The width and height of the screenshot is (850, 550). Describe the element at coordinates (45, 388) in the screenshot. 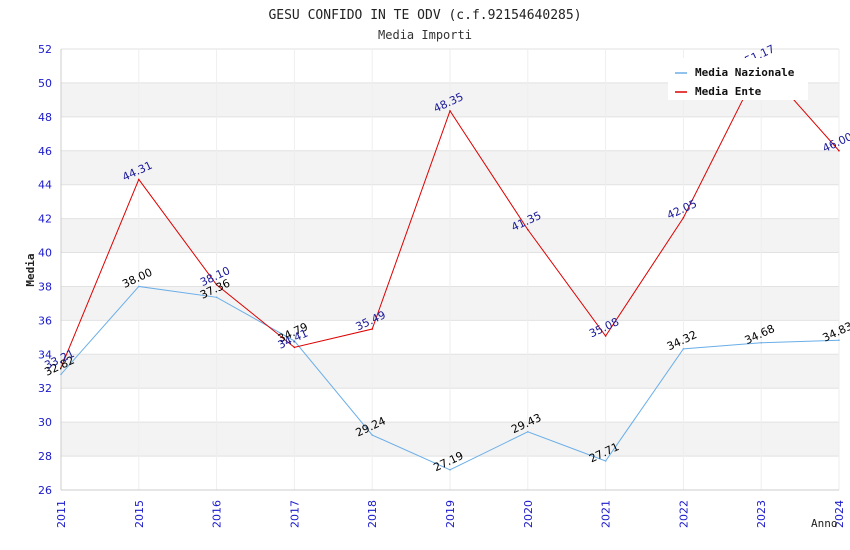

I see `y-tick-label: 32` at that location.